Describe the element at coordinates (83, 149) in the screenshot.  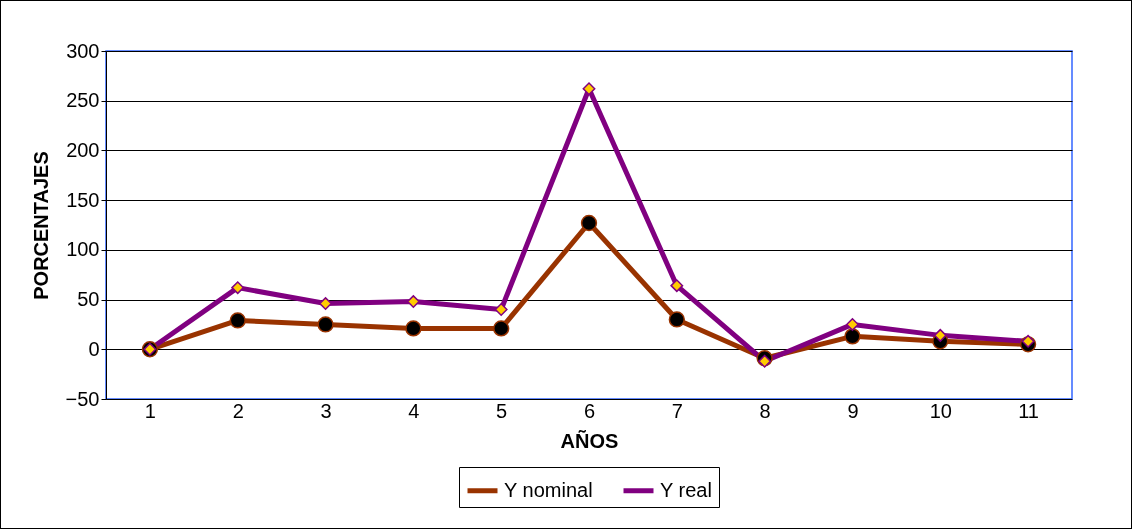
I see `y-tick-label: 200` at that location.